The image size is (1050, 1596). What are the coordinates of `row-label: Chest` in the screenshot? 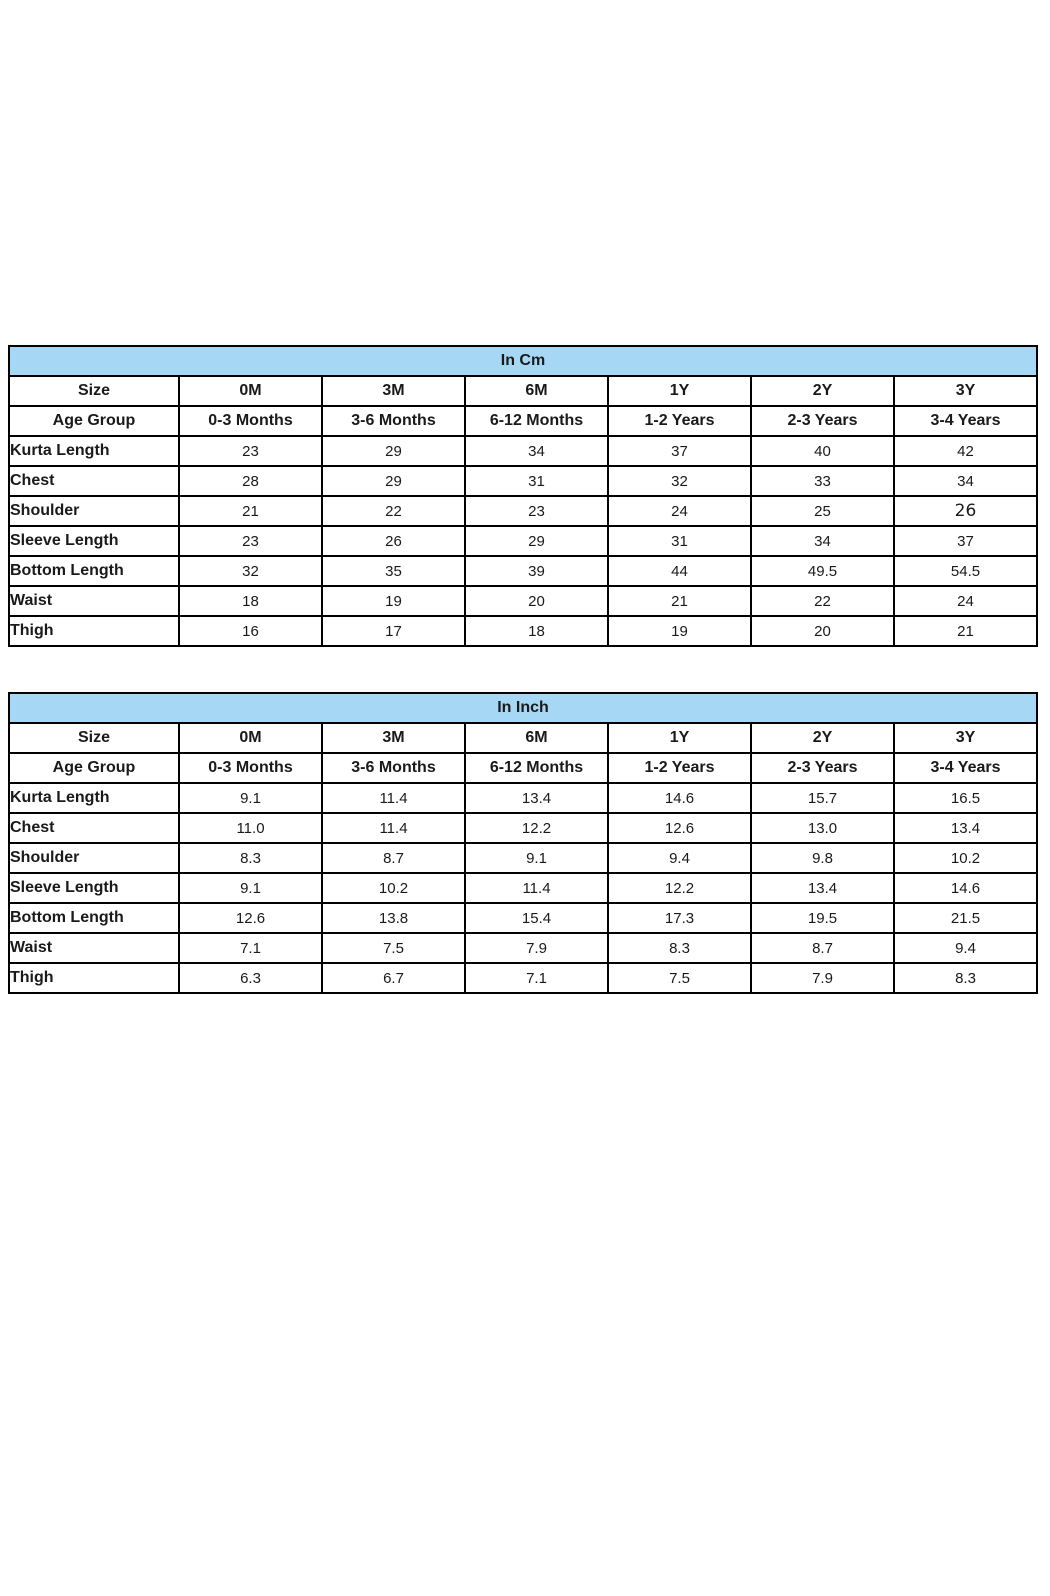 It's located at (94, 481).